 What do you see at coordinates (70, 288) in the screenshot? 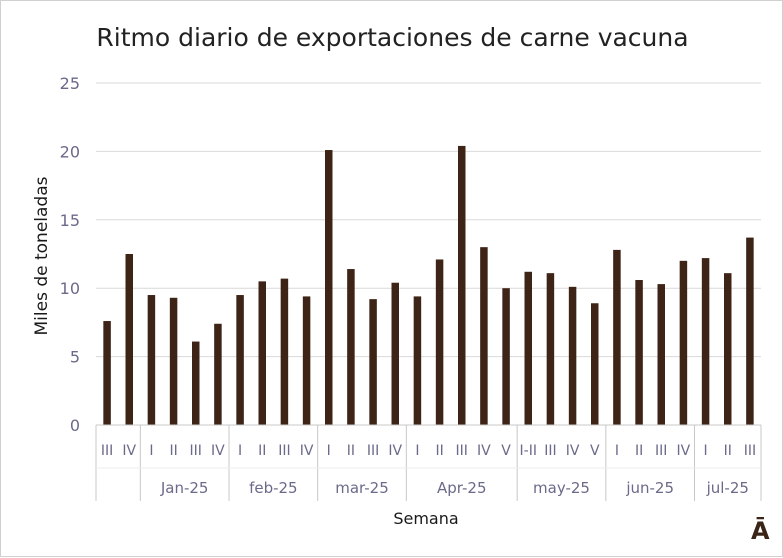
I see `y-tick-label: 10` at bounding box center [70, 288].